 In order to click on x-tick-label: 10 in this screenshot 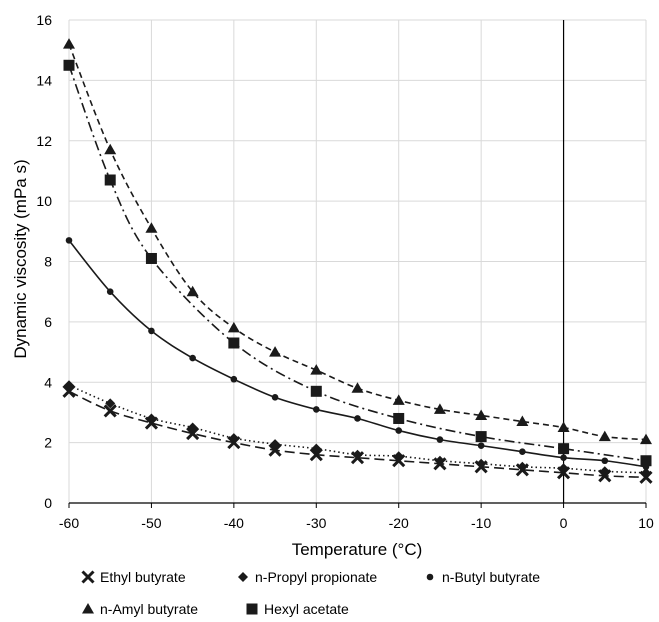, I will do `click(646, 523)`.